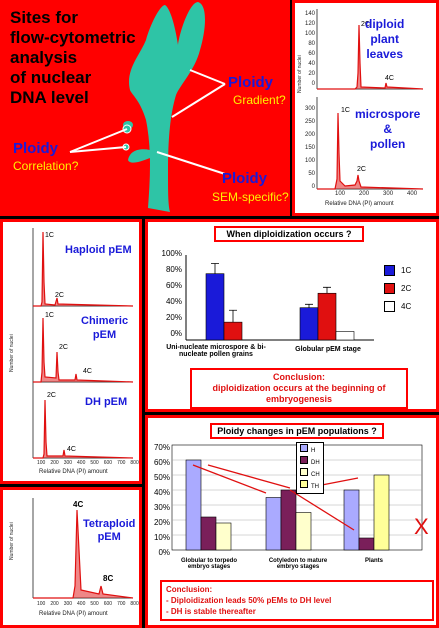 The width and height of the screenshot is (439, 628). I want to click on plant-shape, so click(166, 107).